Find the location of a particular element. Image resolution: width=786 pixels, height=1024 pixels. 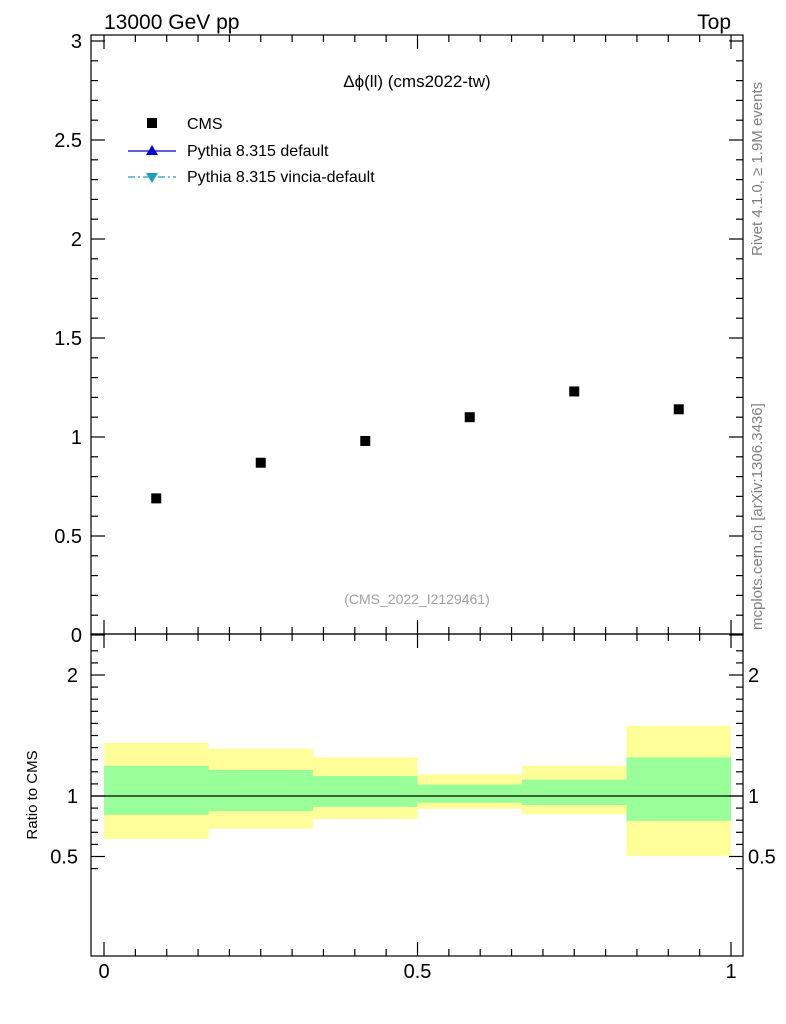

legend-cms-label: CMS is located at coordinates (205, 124).